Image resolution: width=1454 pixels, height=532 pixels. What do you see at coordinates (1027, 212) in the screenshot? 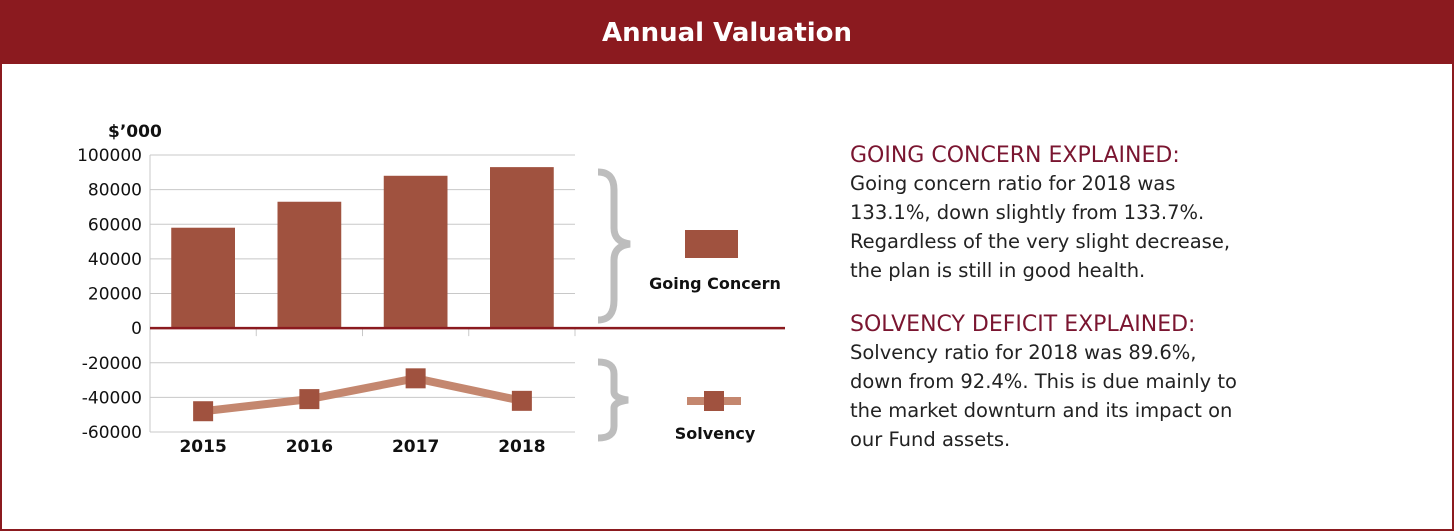
I see `section-text: 133.1%, down slightly from 133.7%.` at bounding box center [1027, 212].